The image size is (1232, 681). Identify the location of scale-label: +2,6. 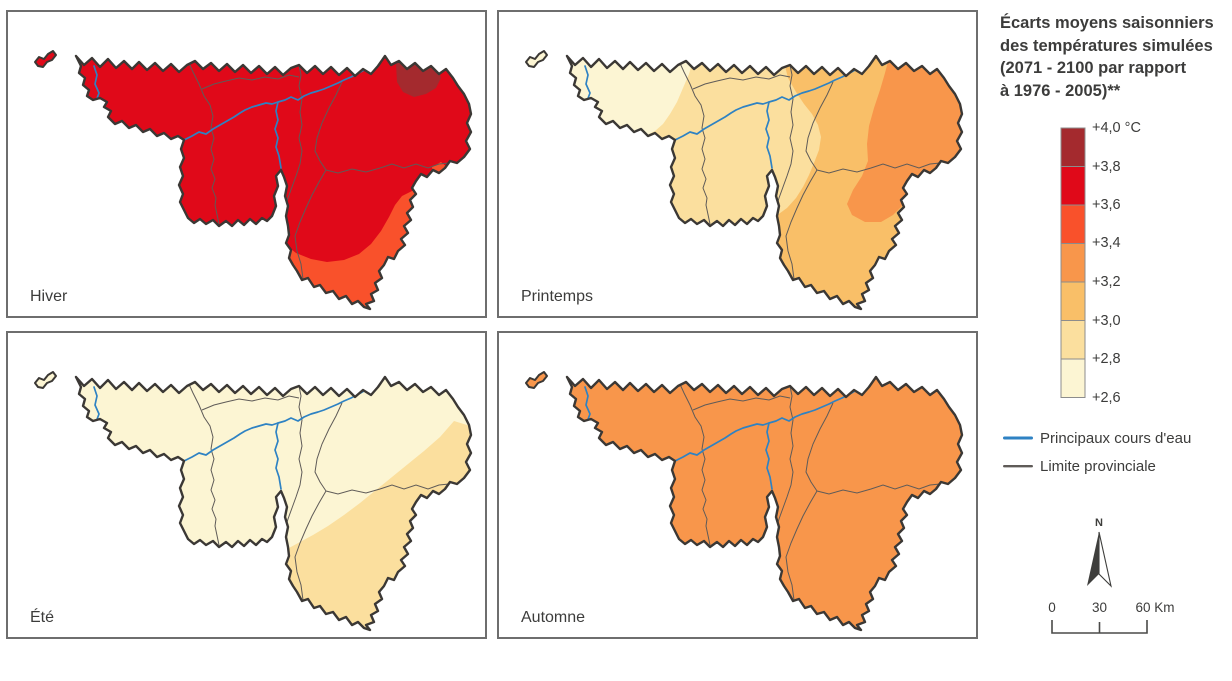
(1106, 398).